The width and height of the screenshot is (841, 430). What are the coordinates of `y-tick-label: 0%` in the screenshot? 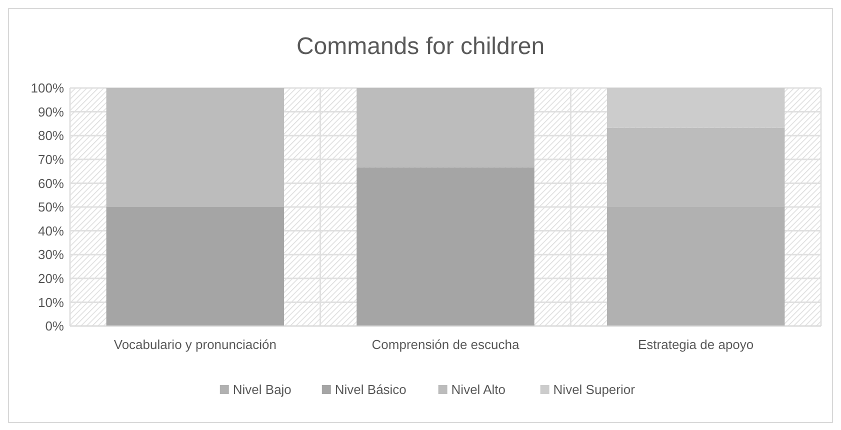 It's located at (54, 326).